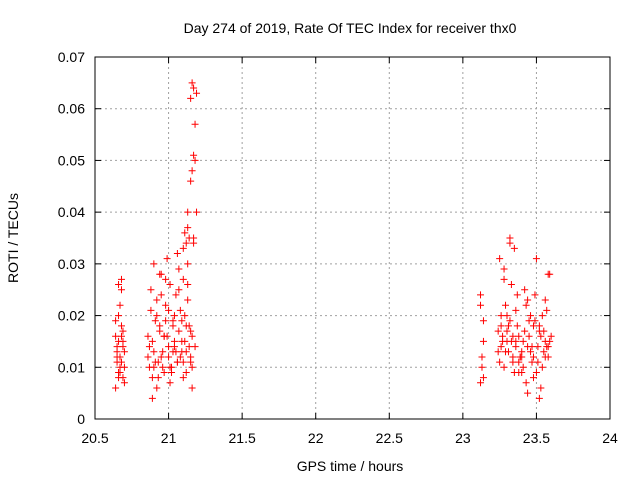  I want to click on x-tick-label: 21, so click(169, 438).